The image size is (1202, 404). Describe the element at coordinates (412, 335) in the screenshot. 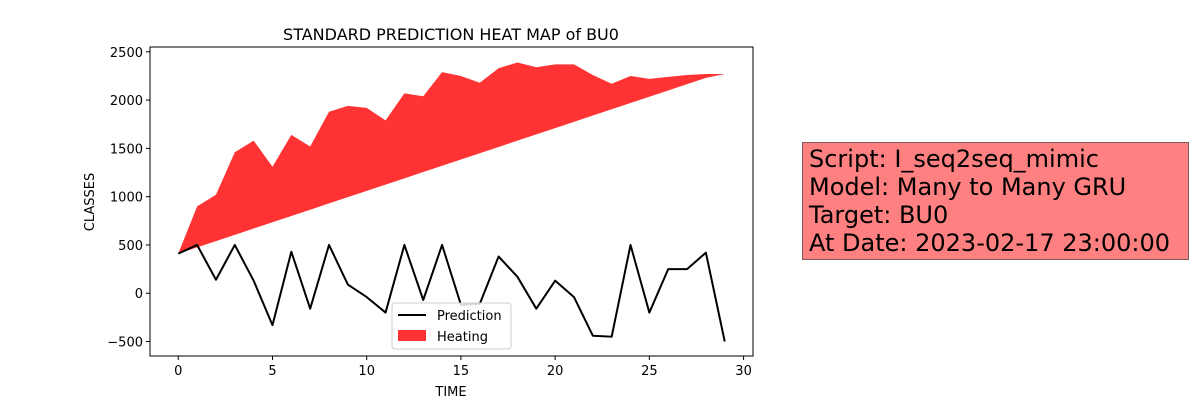

I see `legend-heating-swatch` at that location.